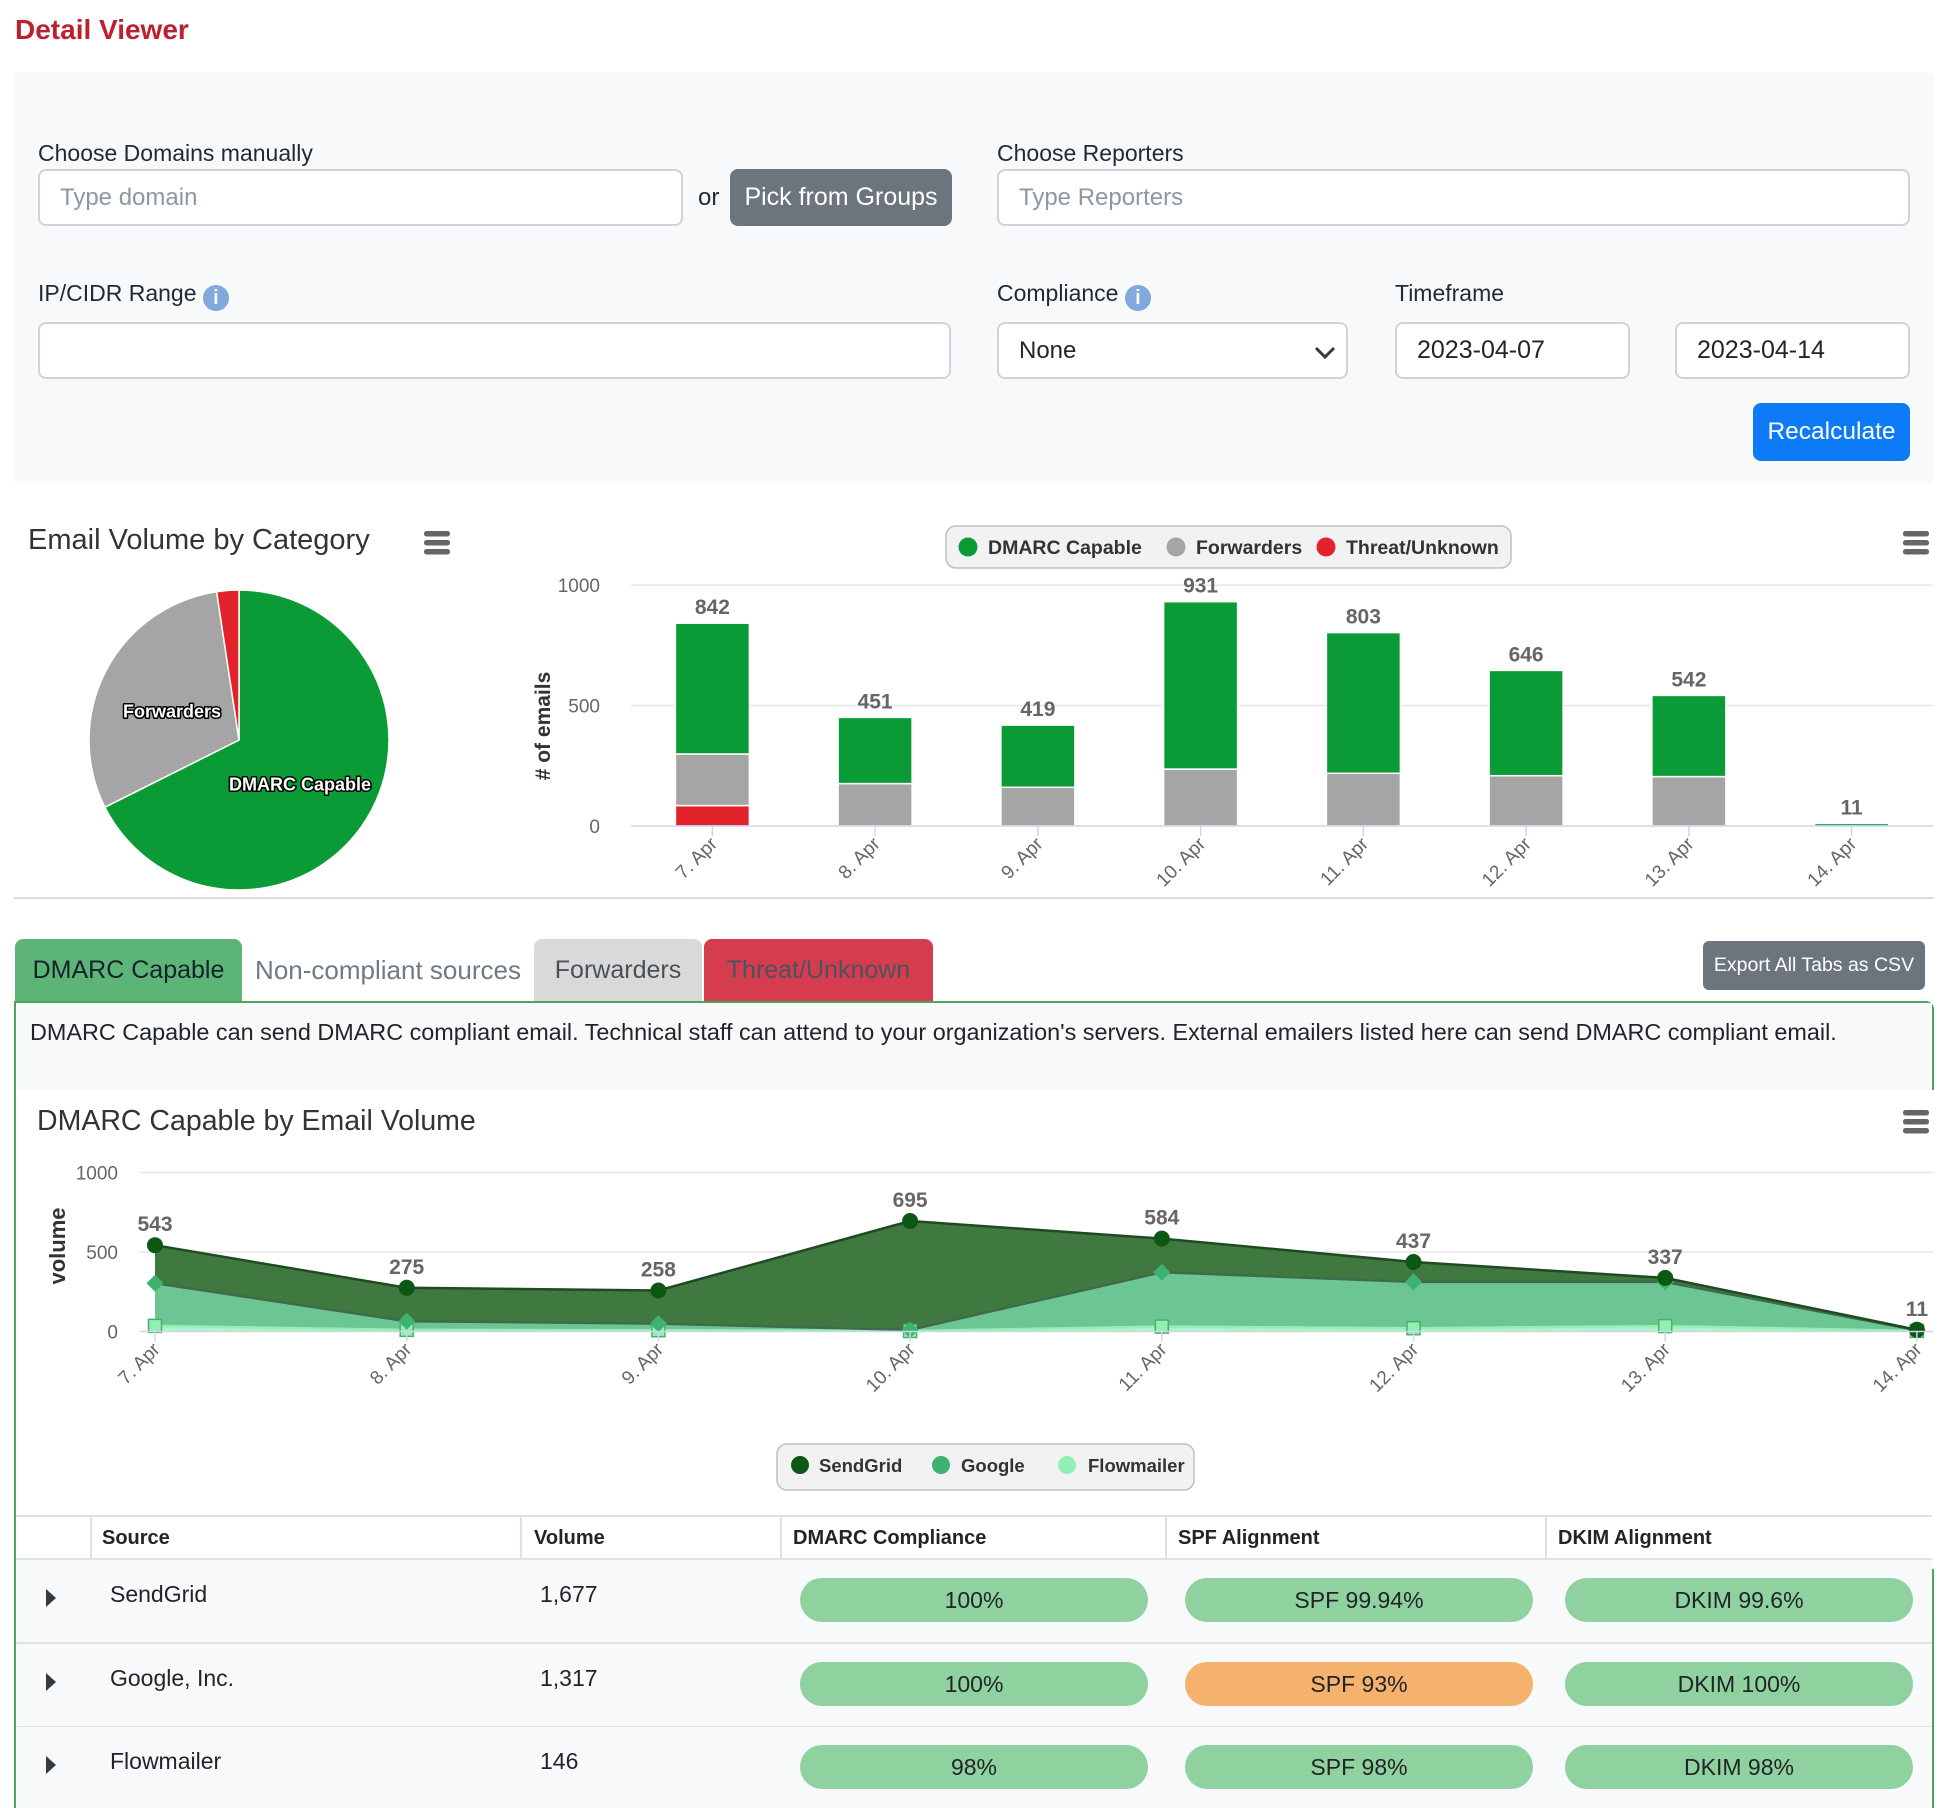 This screenshot has height=1808, width=1948. Describe the element at coordinates (1200, 586) in the screenshot. I see `svg-text: 931` at that location.